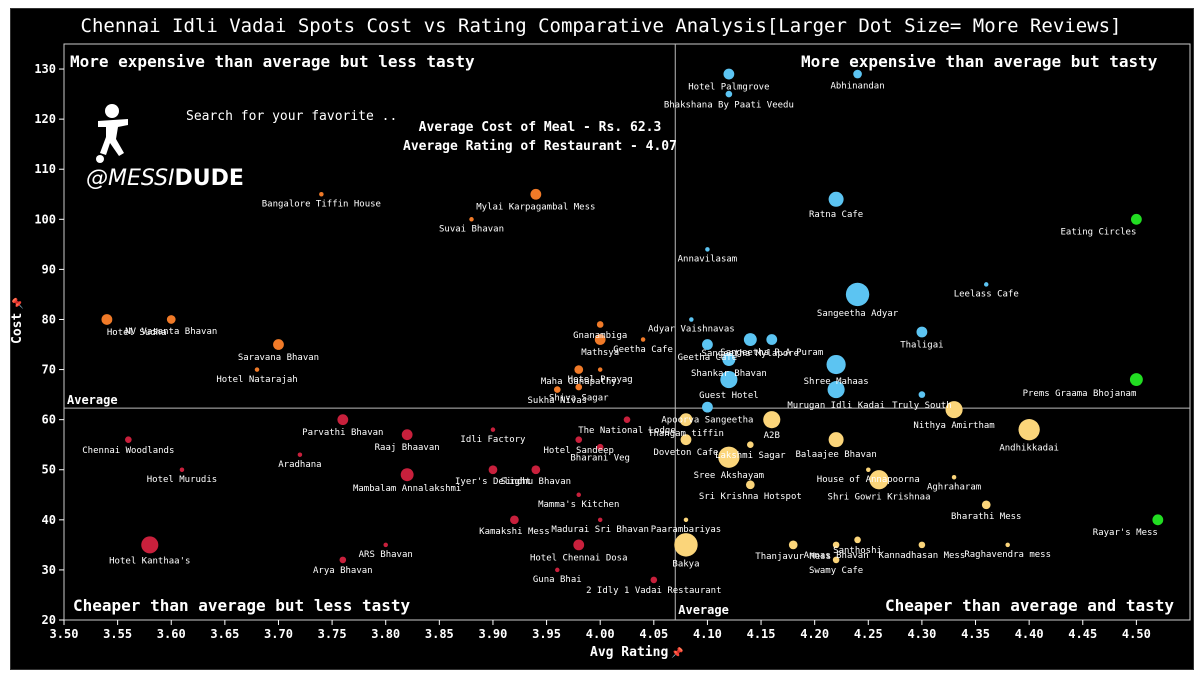 This screenshot has width=1200, height=675. I want to click on y-tick-label: 40, so click(49, 520).